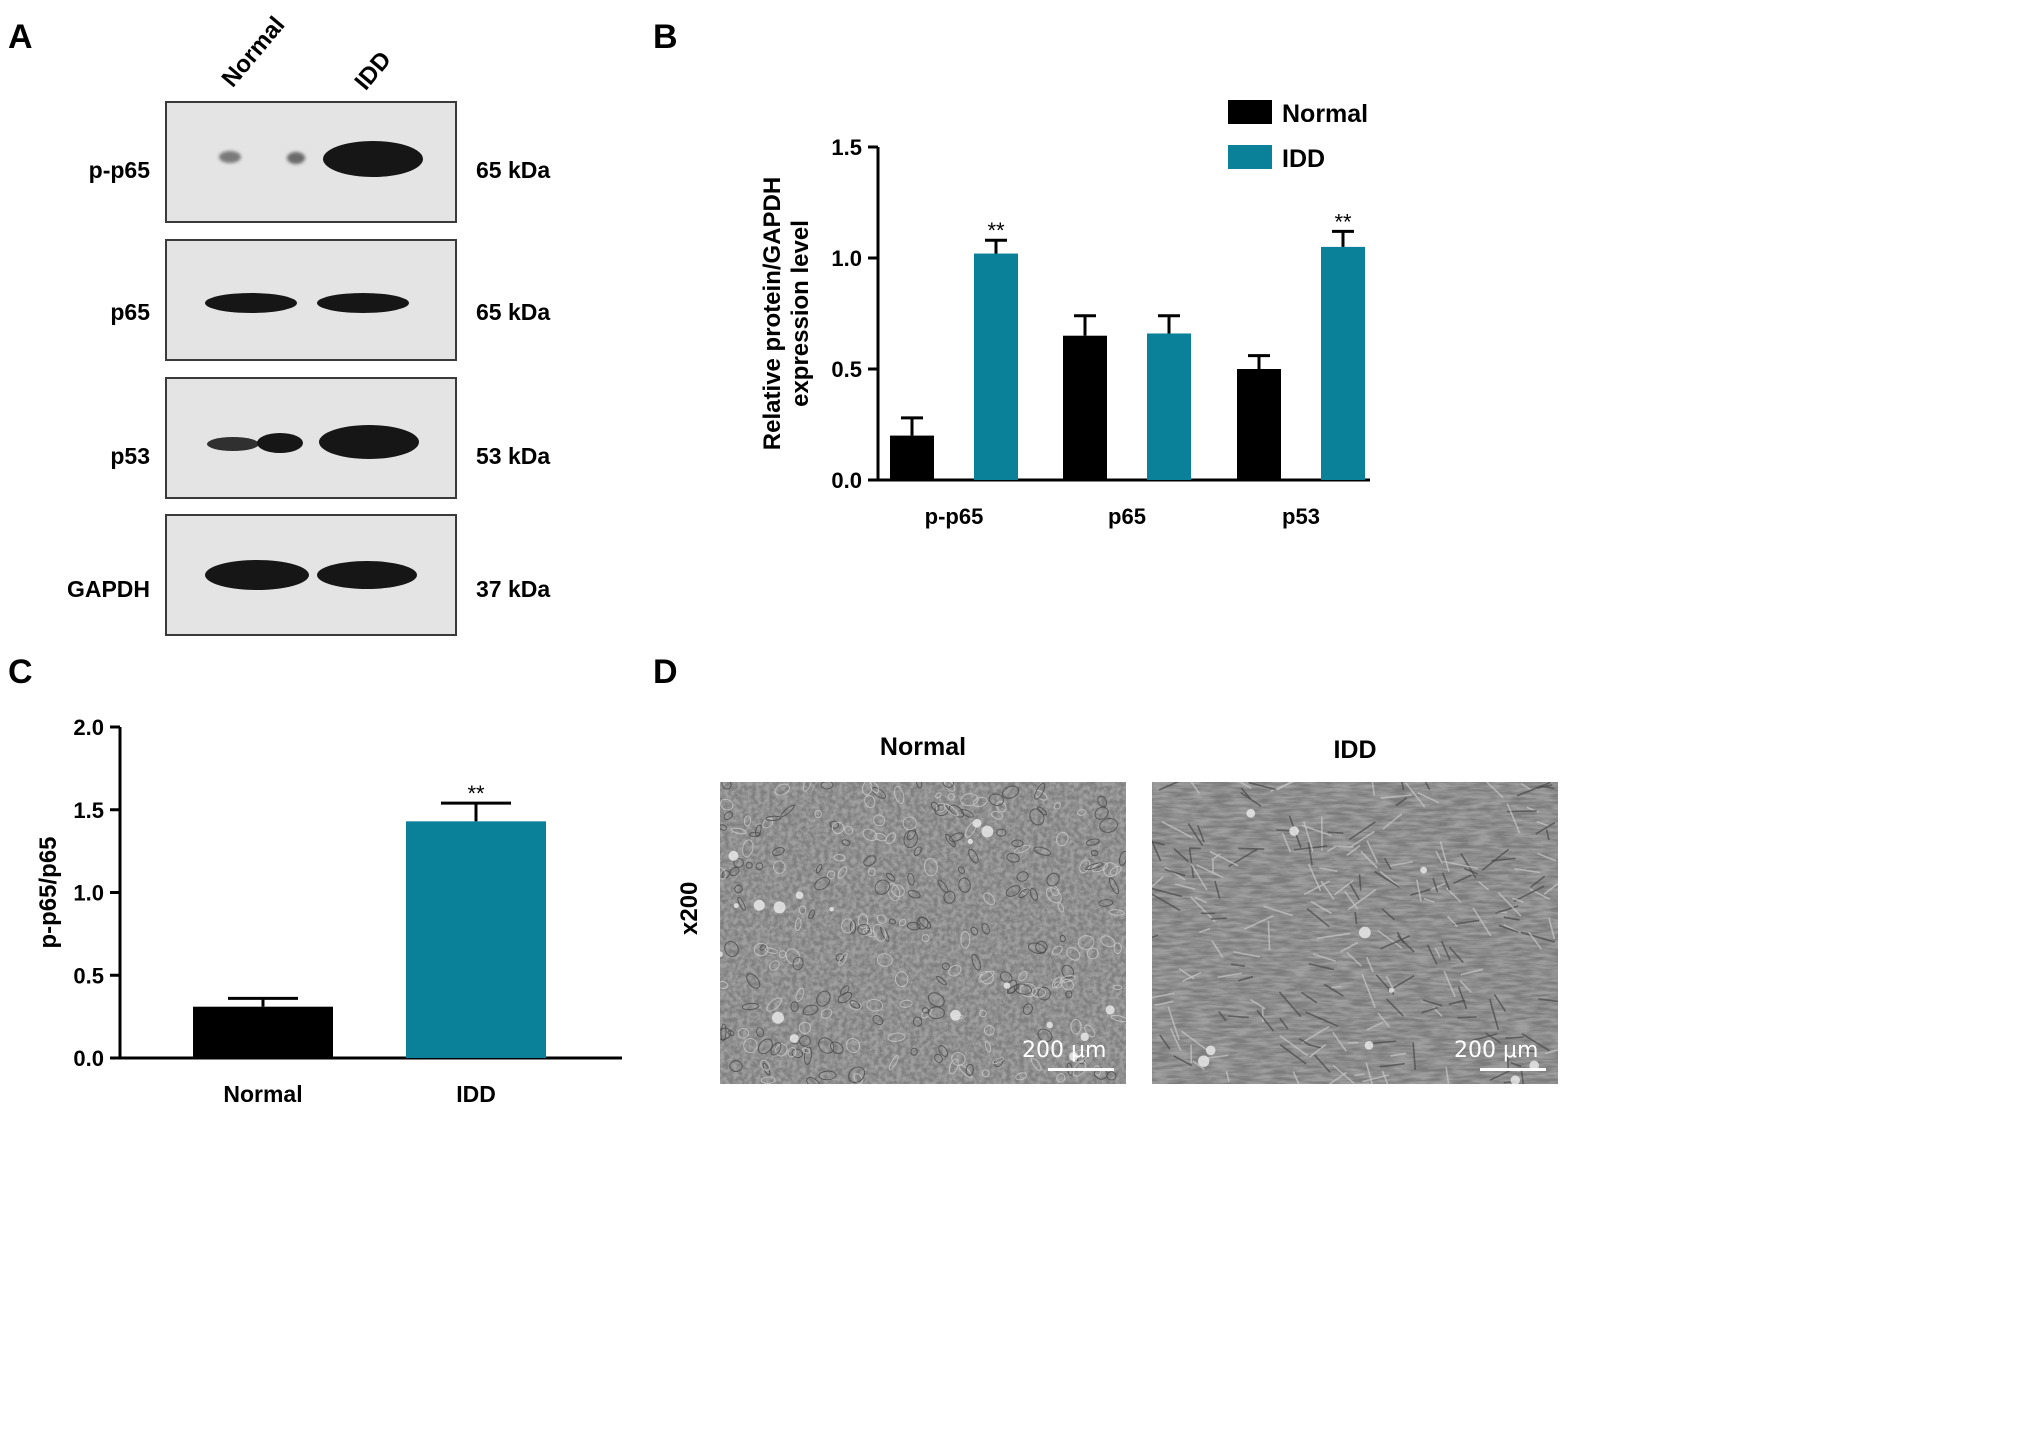 Image resolution: width=2031 pixels, height=1441 pixels. I want to click on y-tick-label: 1.5, so click(846, 147).